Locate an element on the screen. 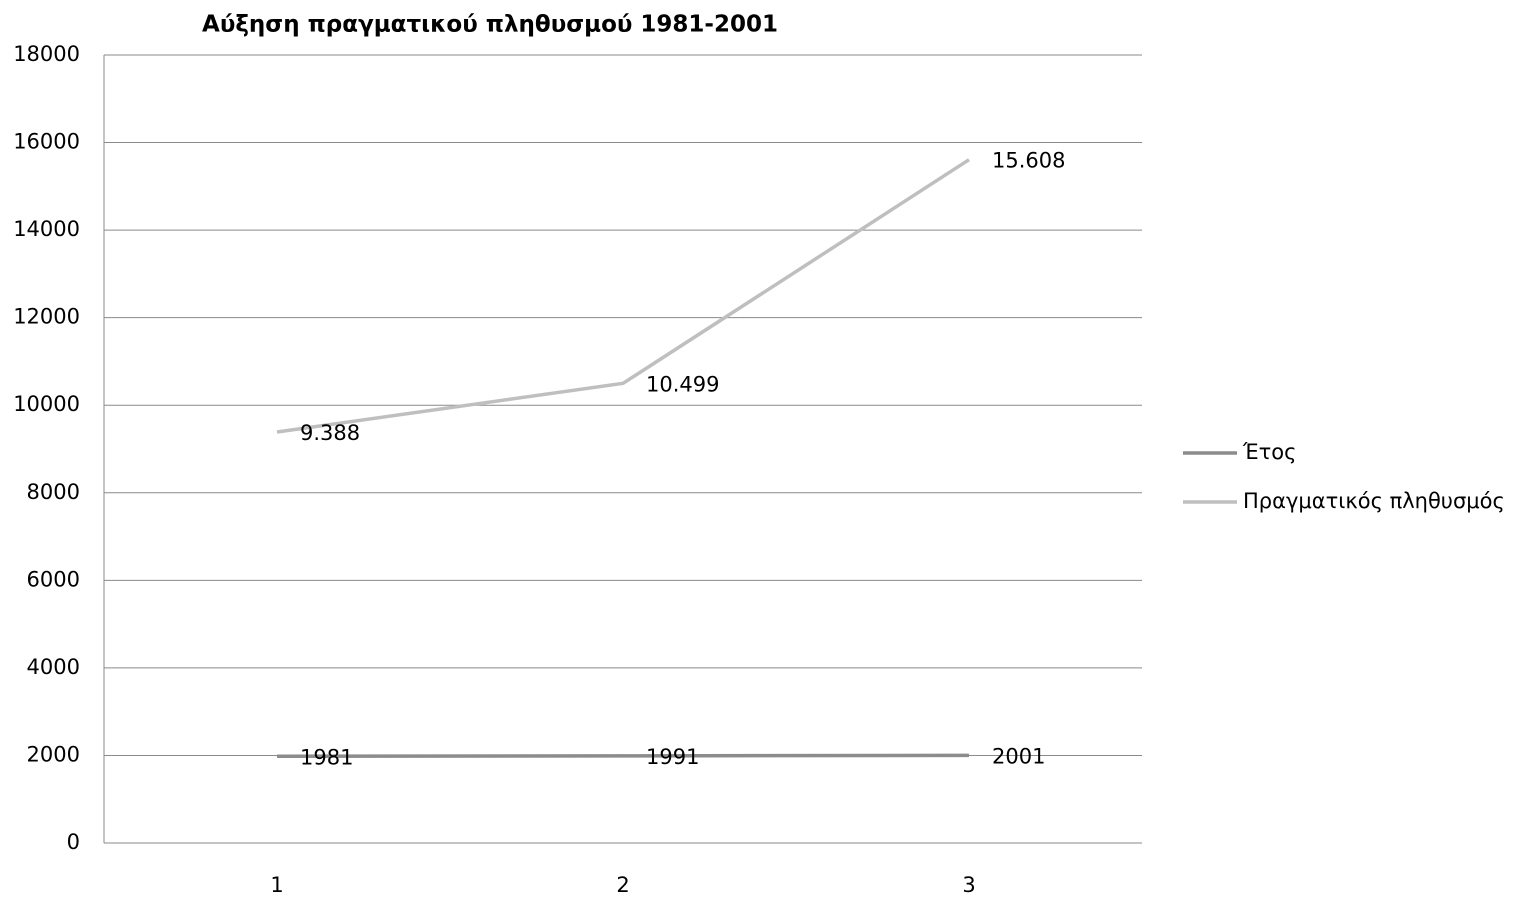 Image resolution: width=1519 pixels, height=897 pixels. x-tick-label: 3 is located at coordinates (968, 885).